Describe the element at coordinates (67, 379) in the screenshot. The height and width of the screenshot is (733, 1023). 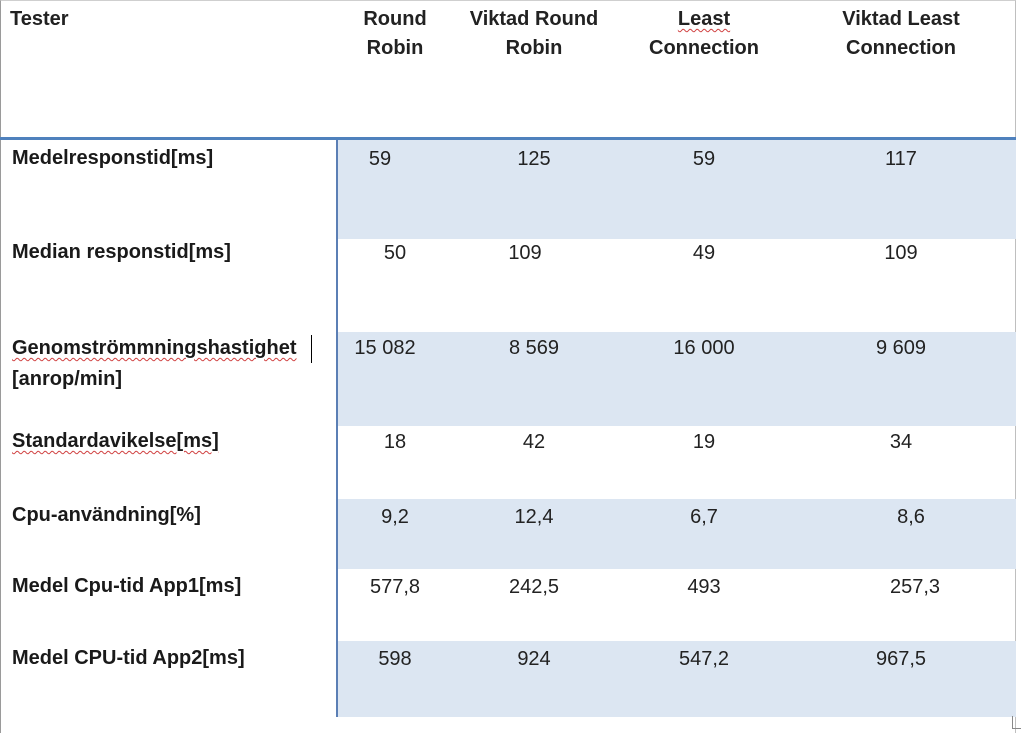
I see `row-label-line: [anrop/min]` at that location.